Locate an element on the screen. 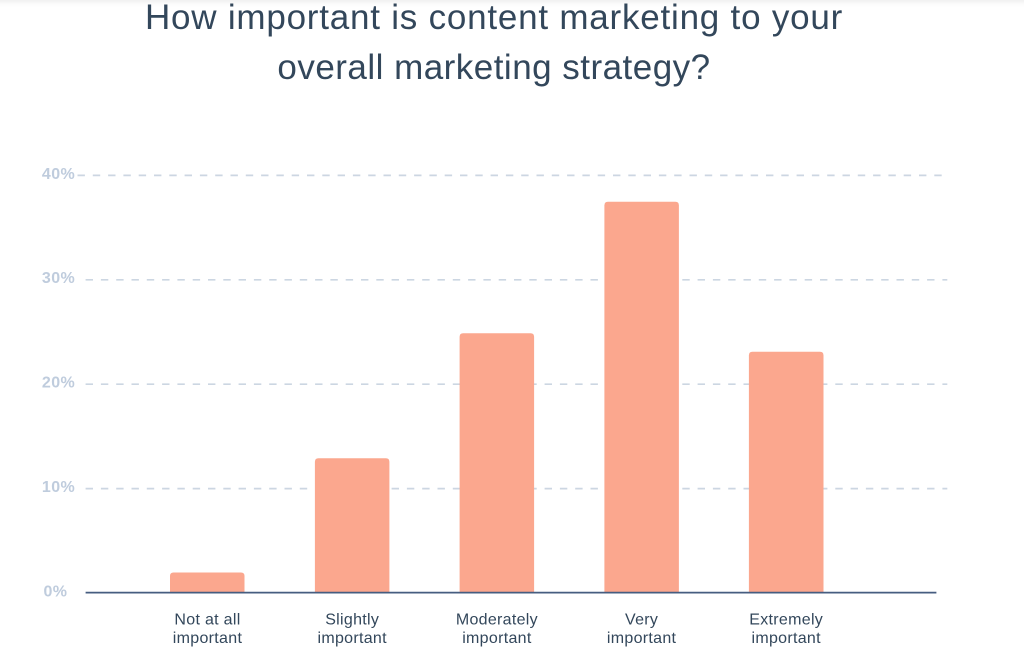  svg-text: Slightly is located at coordinates (352, 619).